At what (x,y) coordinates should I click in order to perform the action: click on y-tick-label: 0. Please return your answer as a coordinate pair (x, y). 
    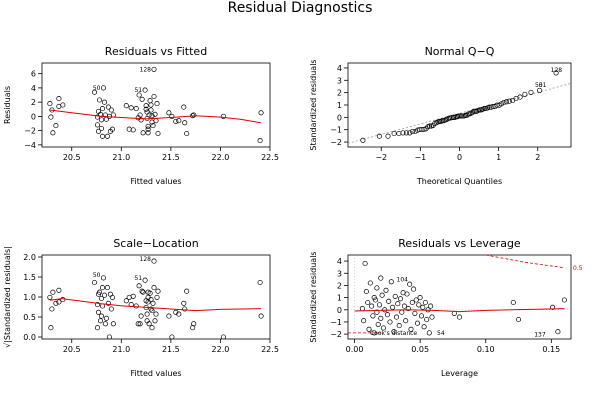
    Looking at the image, I should click on (33, 116).